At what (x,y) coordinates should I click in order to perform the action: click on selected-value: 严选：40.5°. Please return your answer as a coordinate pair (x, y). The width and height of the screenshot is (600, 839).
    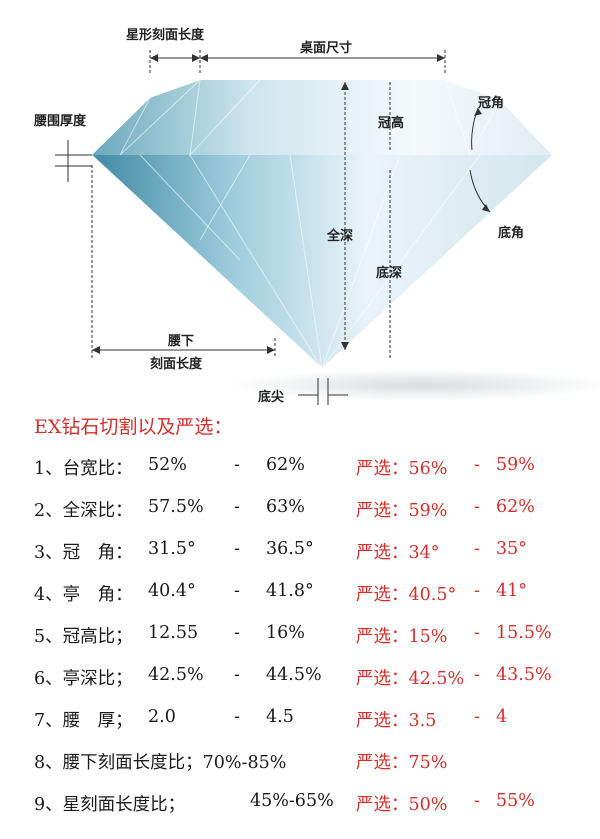
    Looking at the image, I should click on (406, 595).